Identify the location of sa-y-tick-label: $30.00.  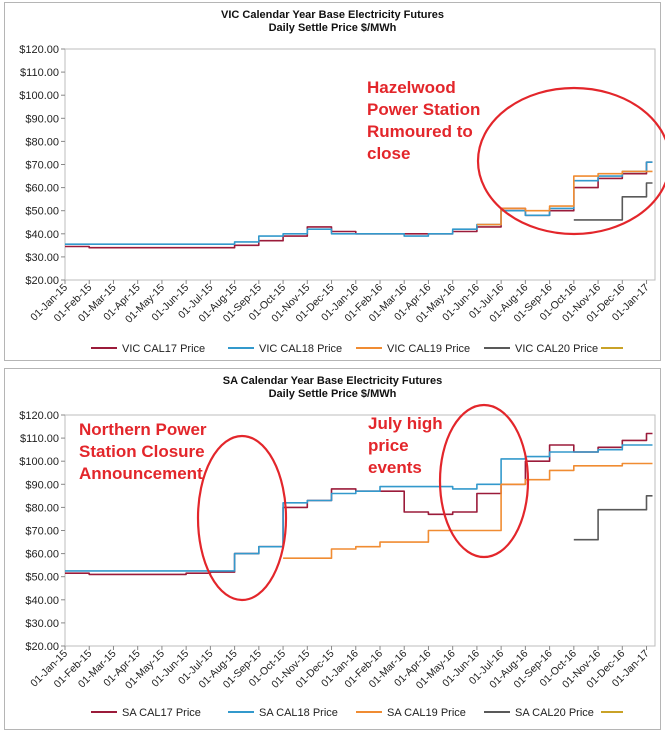
(42, 624).